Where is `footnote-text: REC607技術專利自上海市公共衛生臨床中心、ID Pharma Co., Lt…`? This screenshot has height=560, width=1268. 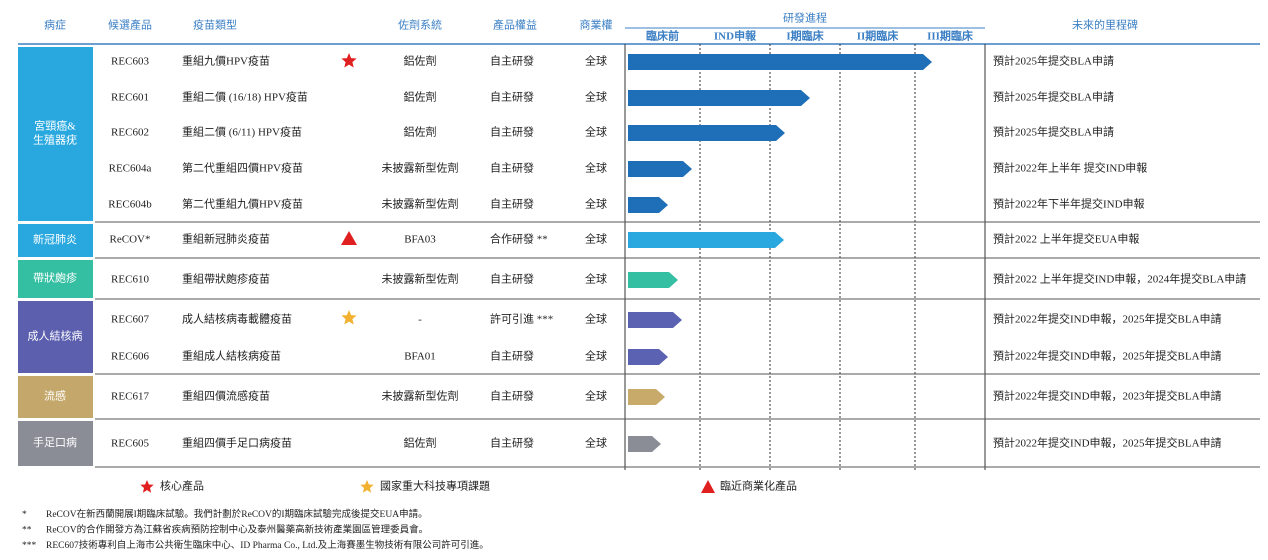 footnote-text: REC607技術專利自上海市公共衛生臨床中心、ID Pharma Co., Lt… is located at coordinates (267, 545).